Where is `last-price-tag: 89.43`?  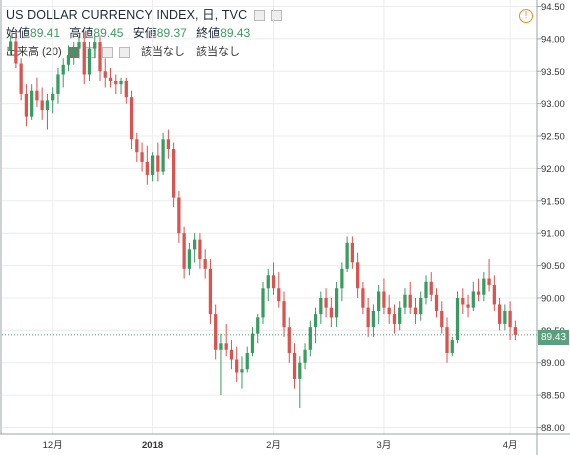 last-price-tag: 89.43 is located at coordinates (553, 337).